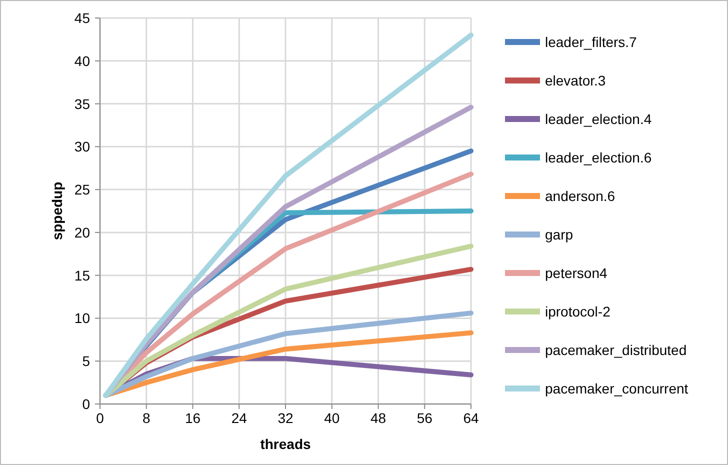 The width and height of the screenshot is (728, 465). I want to click on x-tick-label: 24, so click(239, 418).